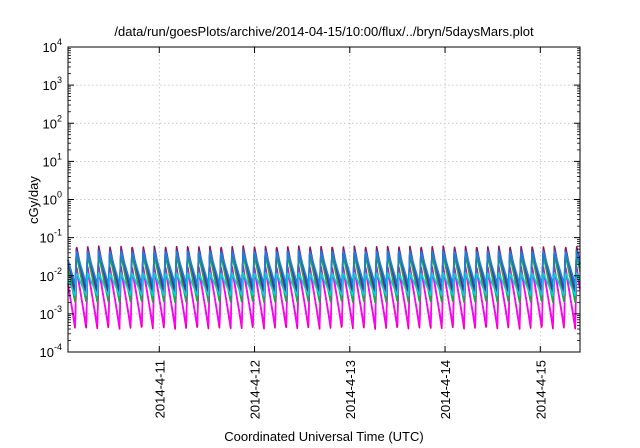 This screenshot has height=448, width=640. I want to click on x-tick-label: 2014-4-14, so click(445, 389).